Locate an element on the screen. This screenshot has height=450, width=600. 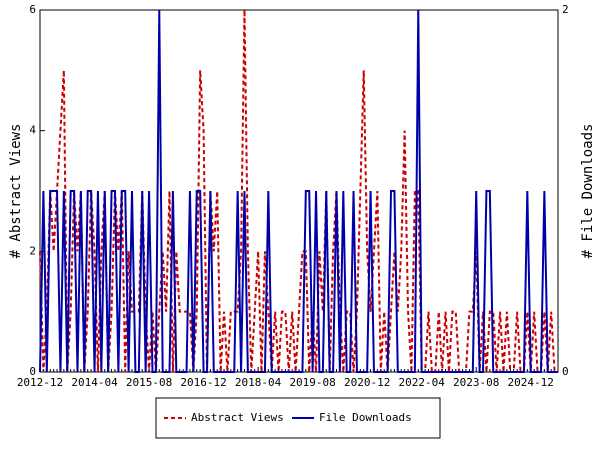
legend-label: Abstract Views is located at coordinates (237, 417).